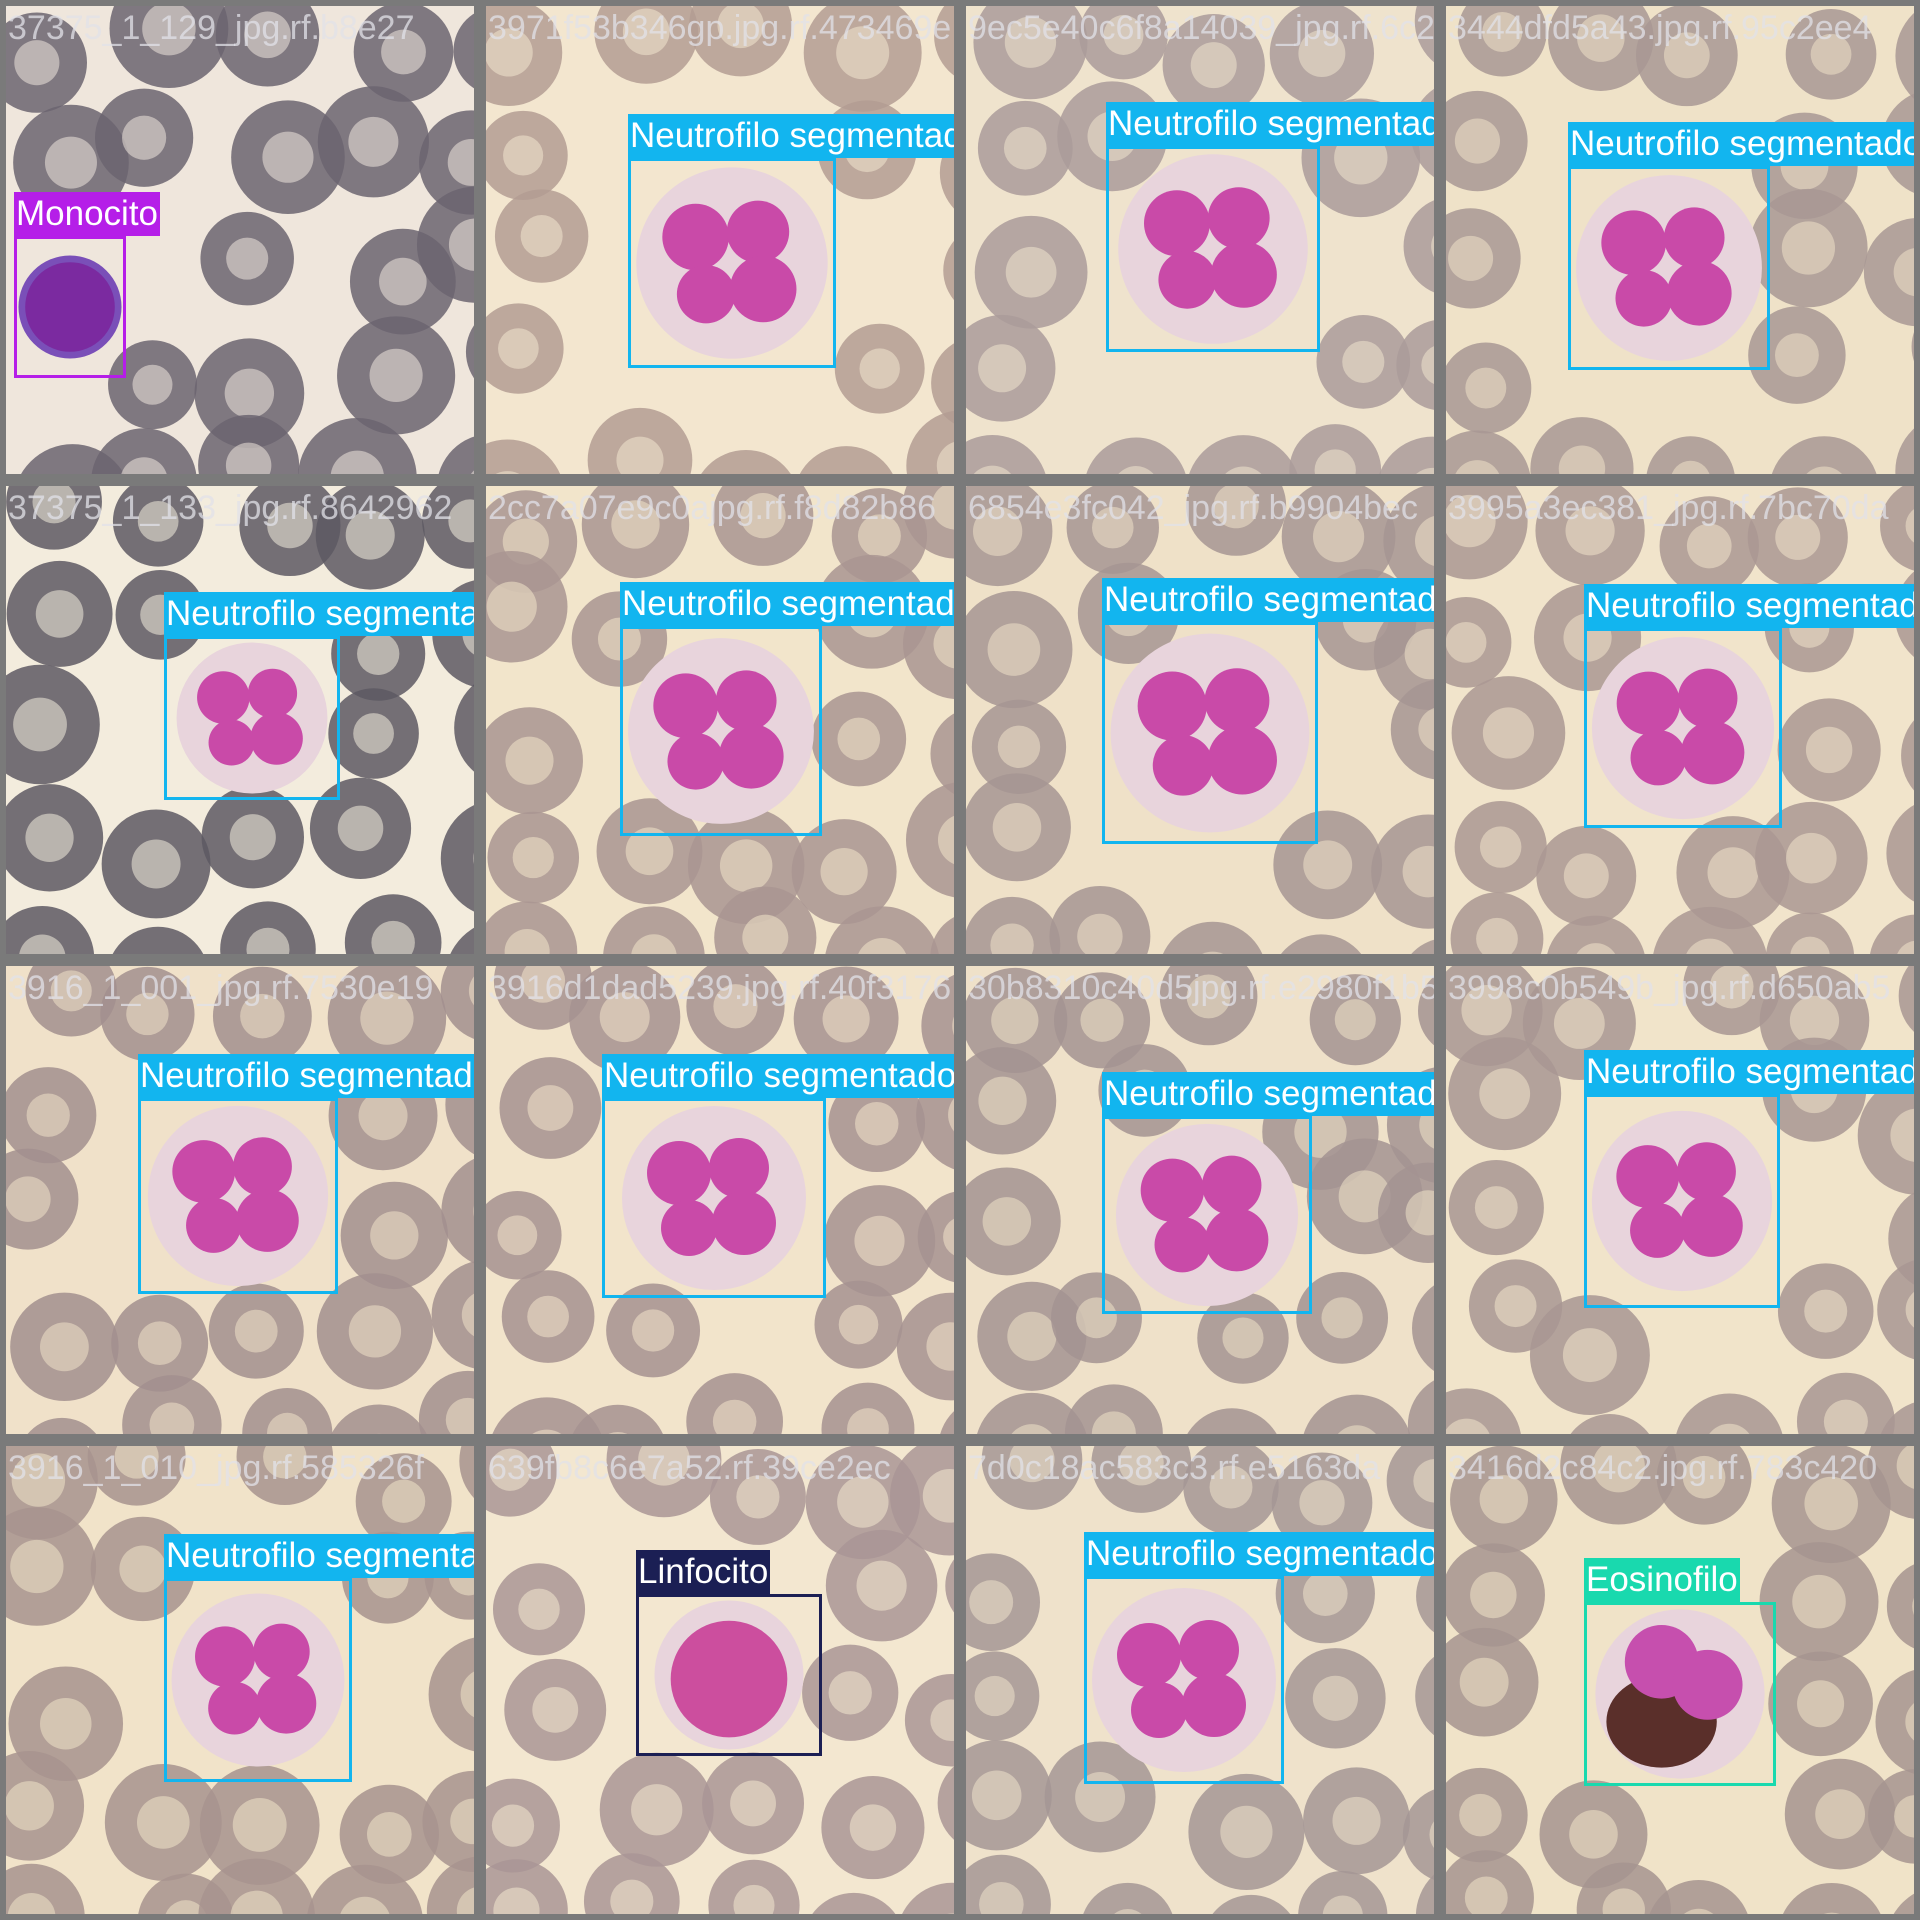  I want to click on detection-label: Neutrofilo segmentado, so click(787, 604).